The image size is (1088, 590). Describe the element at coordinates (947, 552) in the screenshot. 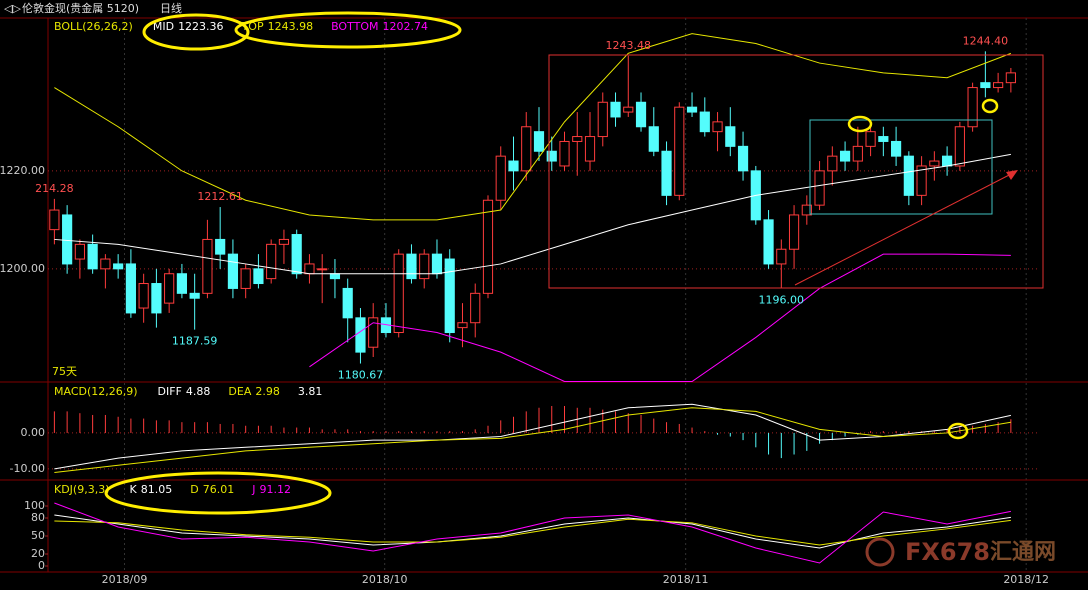

I see `watermark: FX678` at that location.